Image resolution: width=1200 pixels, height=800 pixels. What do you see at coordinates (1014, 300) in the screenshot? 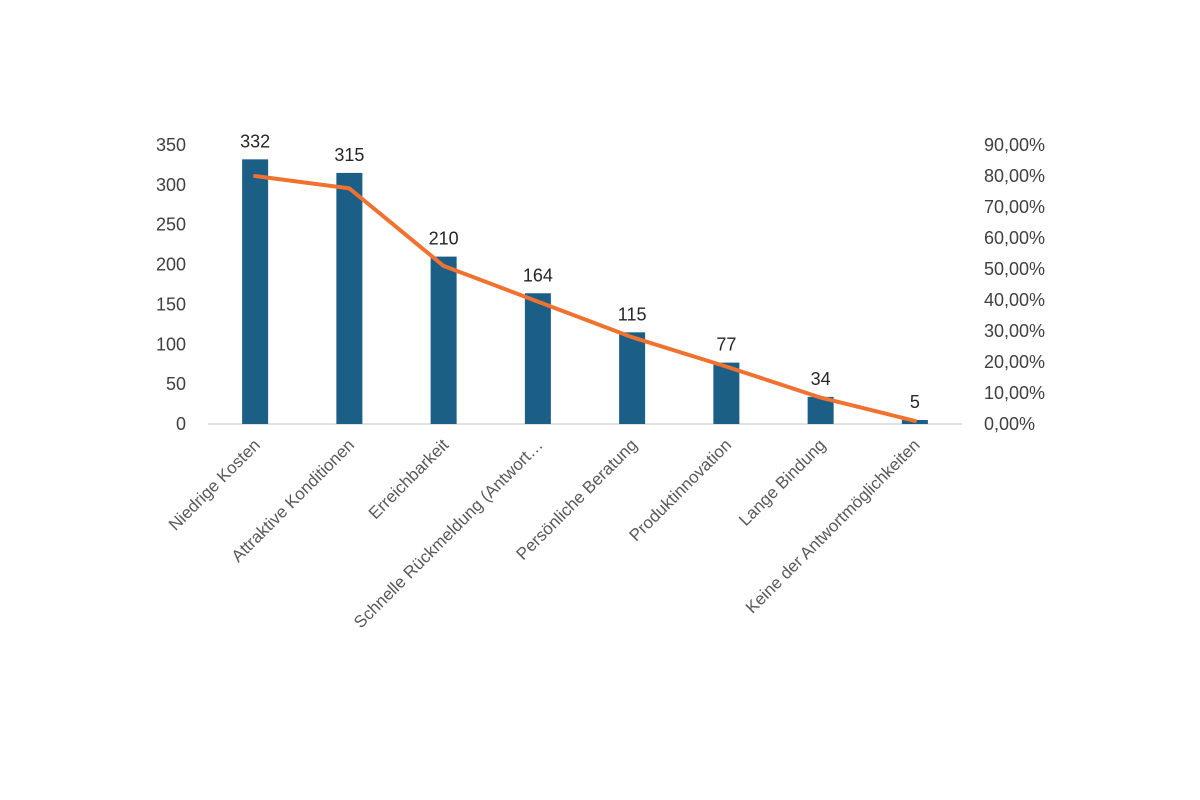
I see `y2-tick-label: 40,00%` at bounding box center [1014, 300].